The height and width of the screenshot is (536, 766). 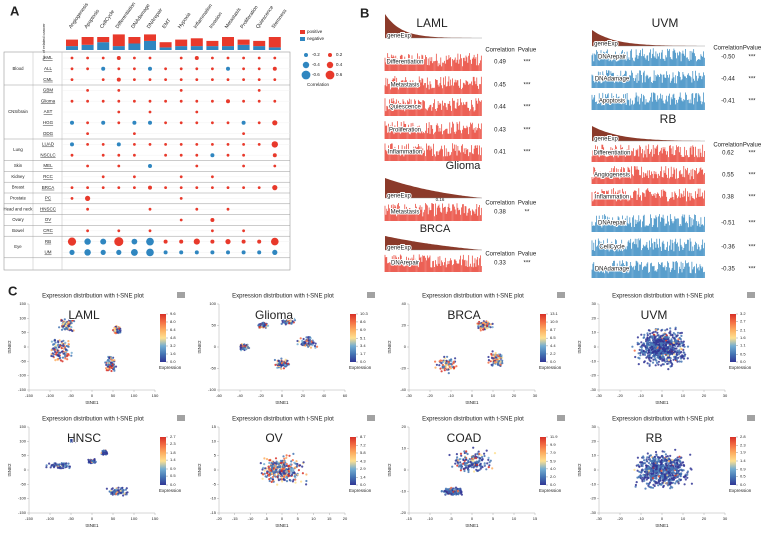 I want to click on colorbar-tick-label: 3.2, so click(x=173, y=345).